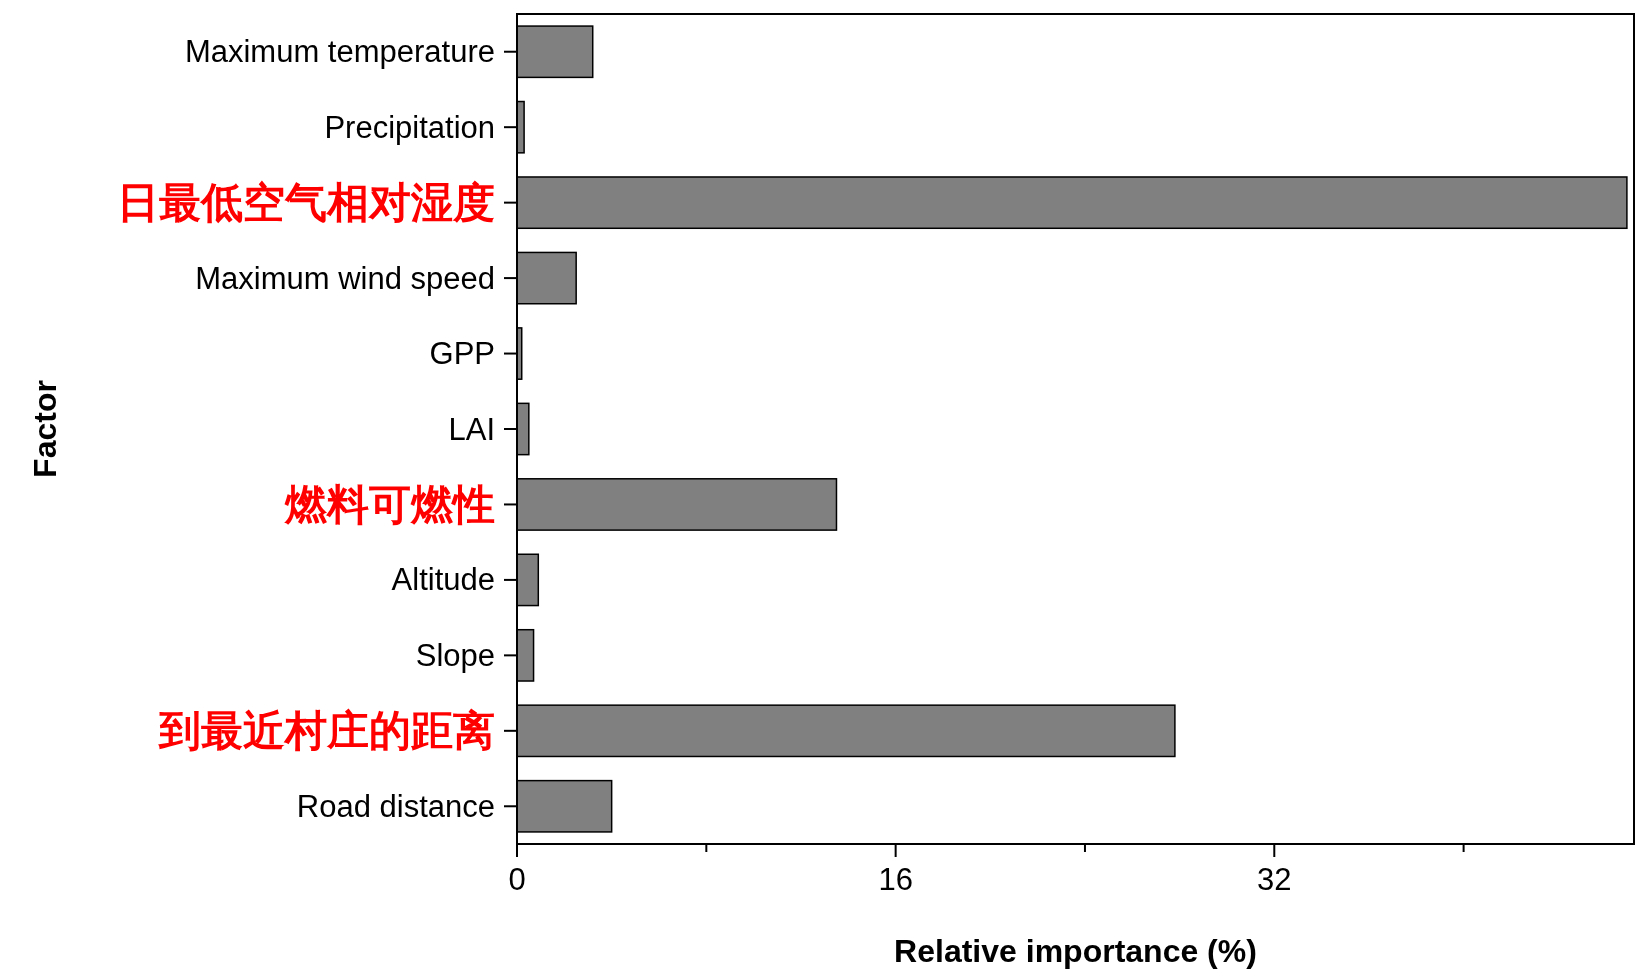 This screenshot has width=1637, height=976. Describe the element at coordinates (1075, 951) in the screenshot. I see `x-axis-title: Relative importance (%)` at that location.